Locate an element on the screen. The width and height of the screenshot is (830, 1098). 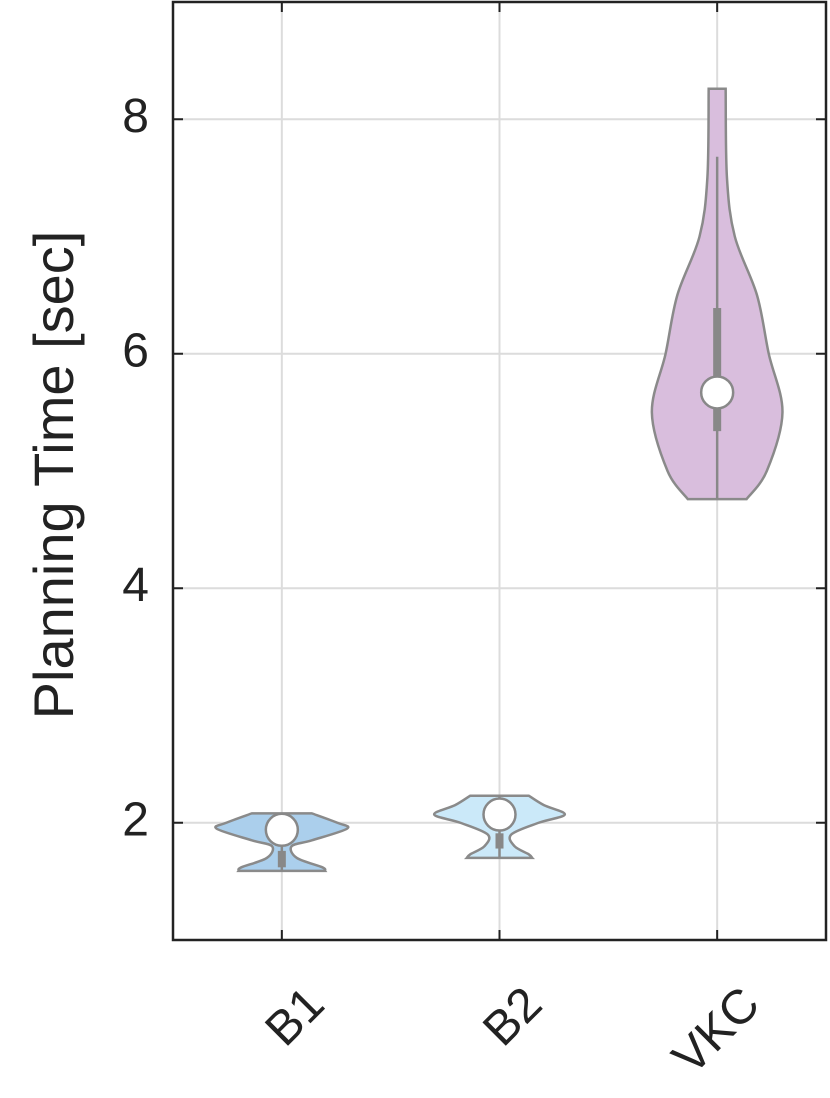
y-tick-label: 6 is located at coordinates (135, 350).